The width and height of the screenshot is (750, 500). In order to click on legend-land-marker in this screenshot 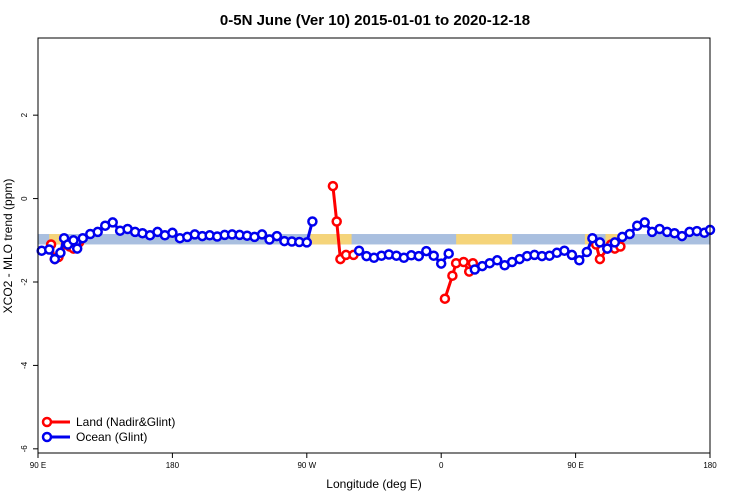, I will do `click(47, 422)`.